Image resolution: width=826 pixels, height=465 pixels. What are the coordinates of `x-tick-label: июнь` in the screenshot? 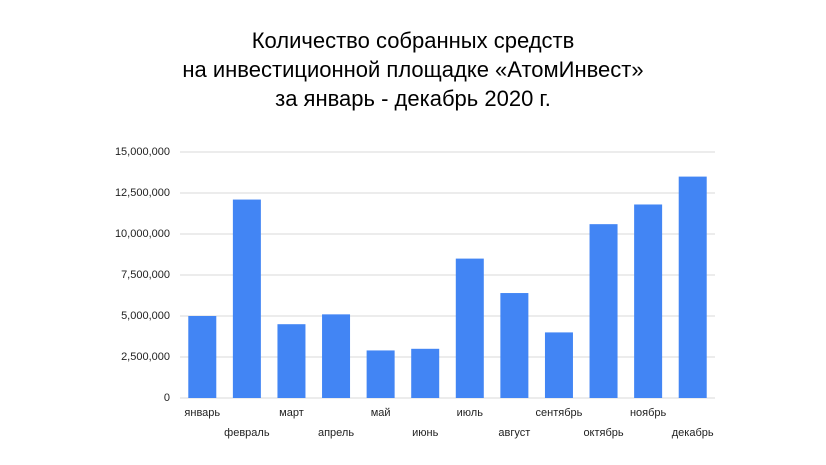 It's located at (425, 433).